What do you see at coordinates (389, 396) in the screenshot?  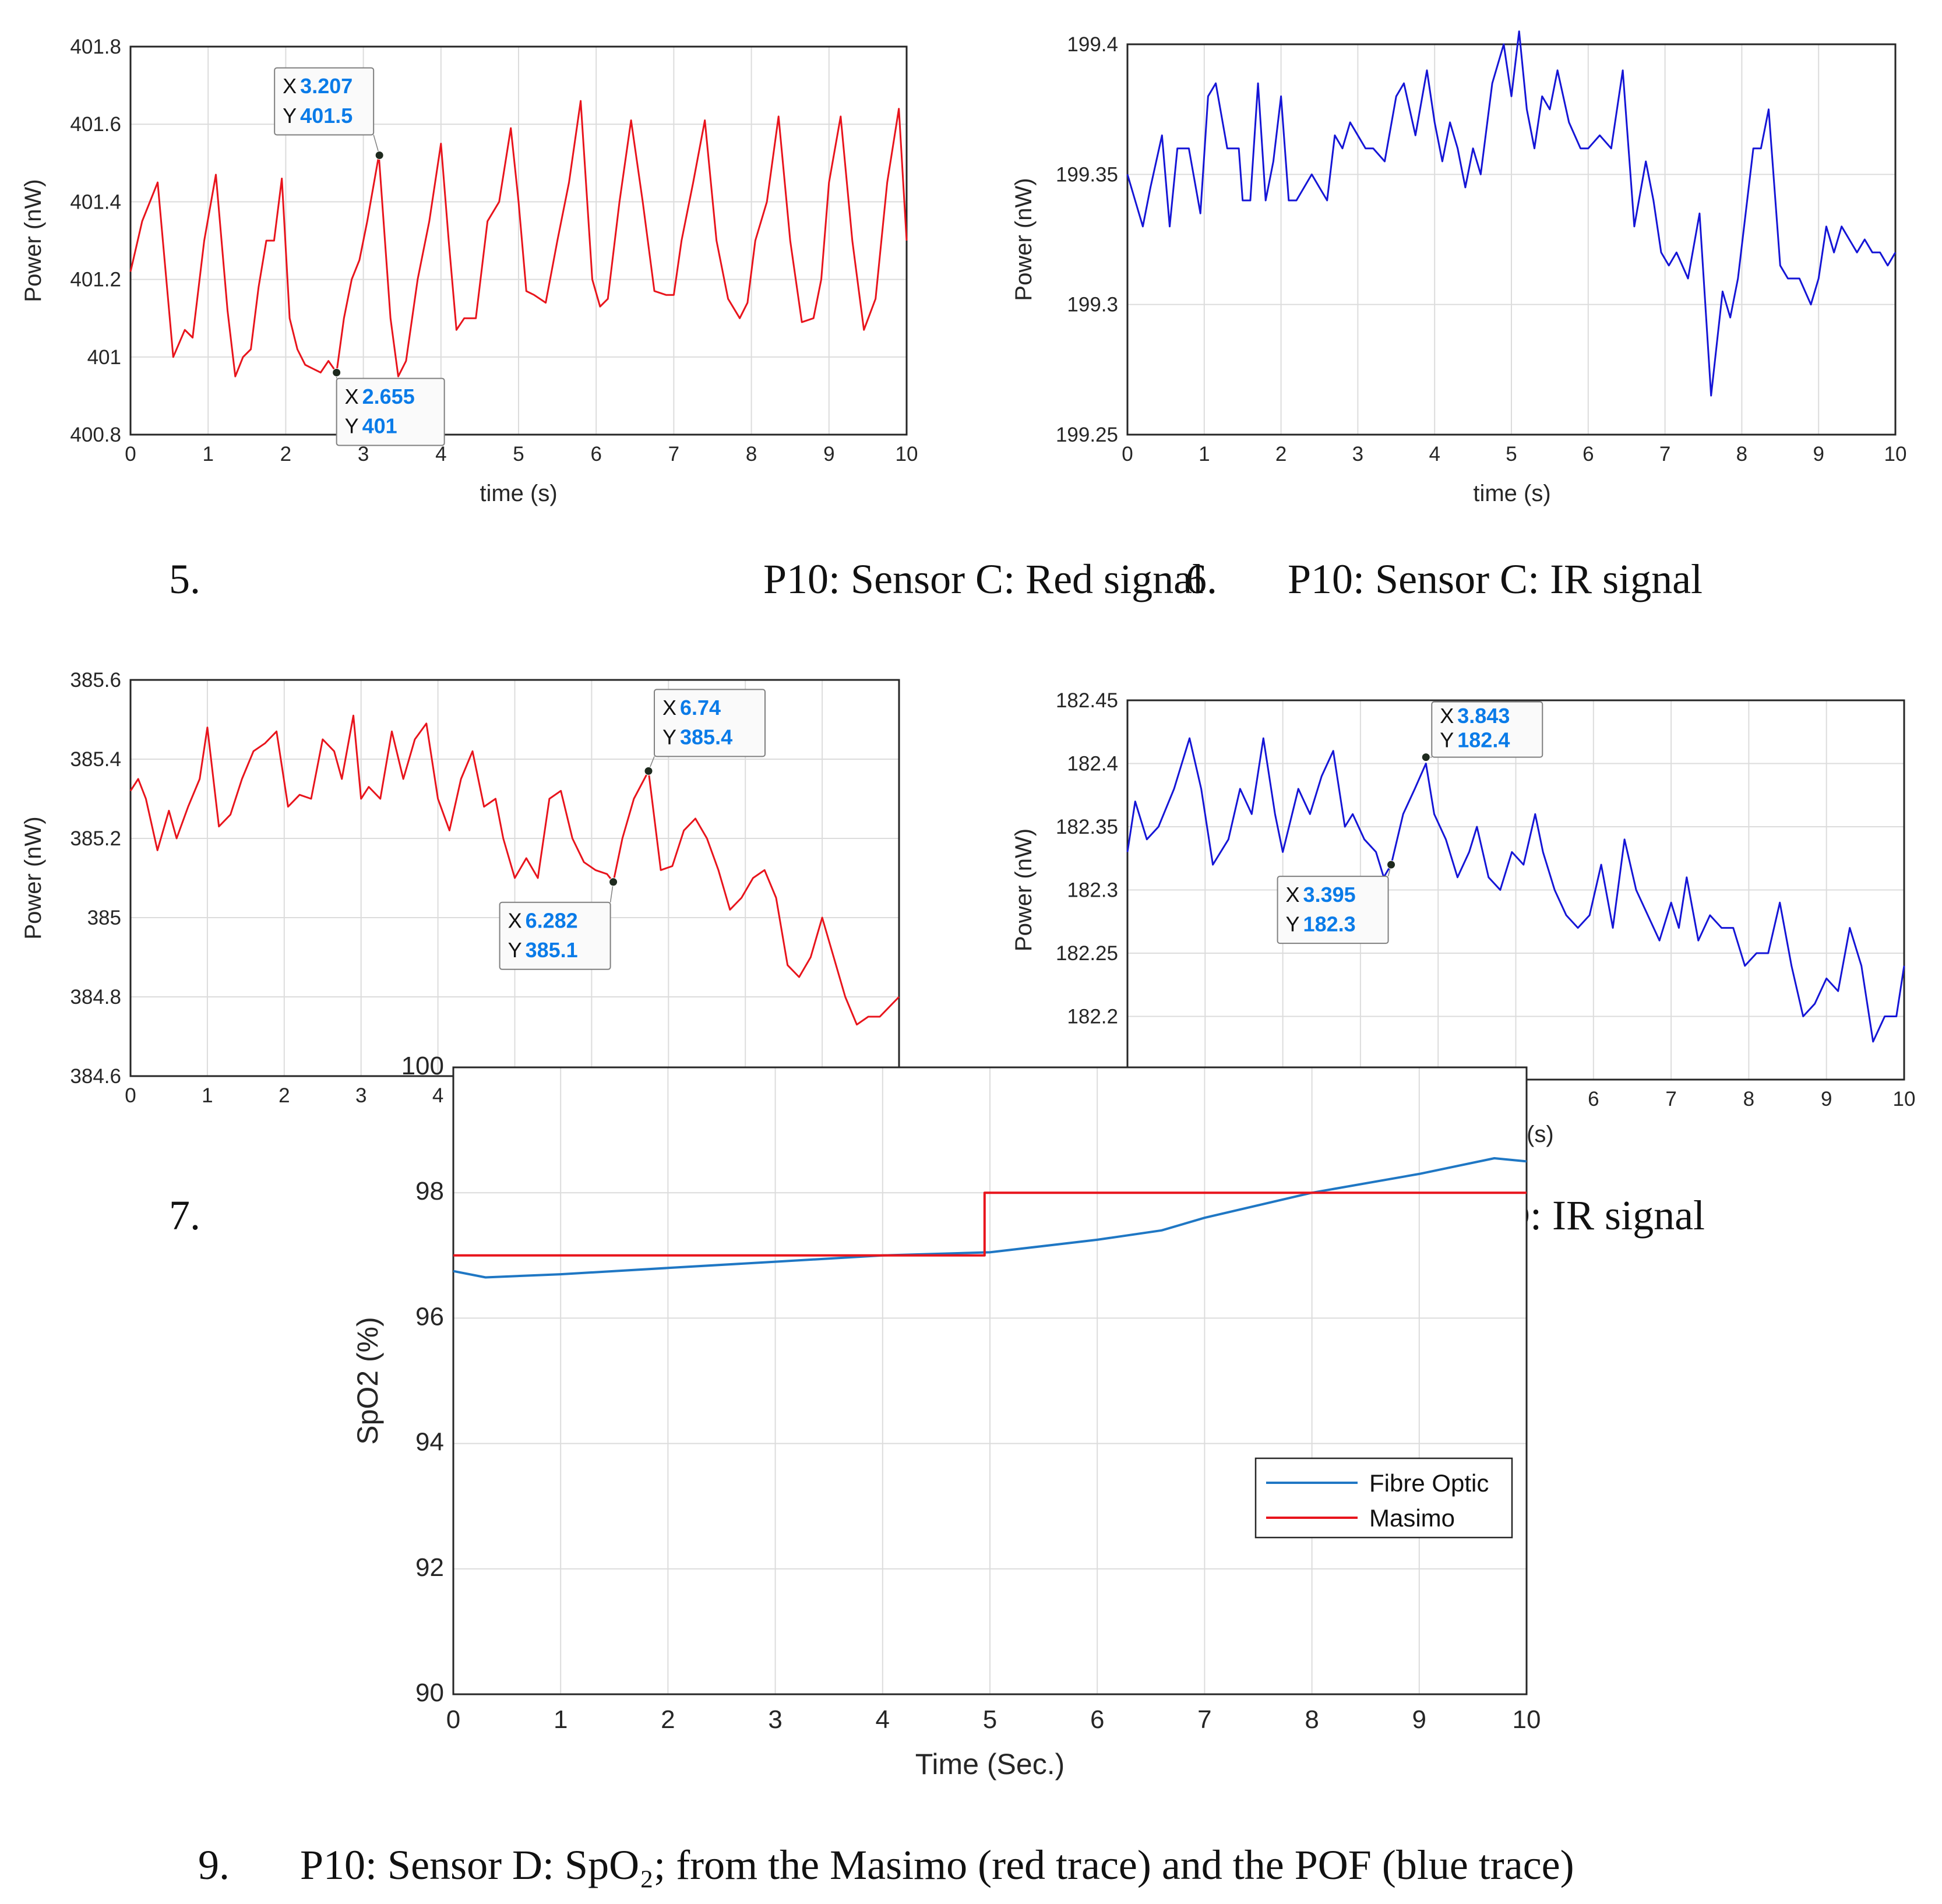 I see `datatip-x-value: 2.655` at bounding box center [389, 396].